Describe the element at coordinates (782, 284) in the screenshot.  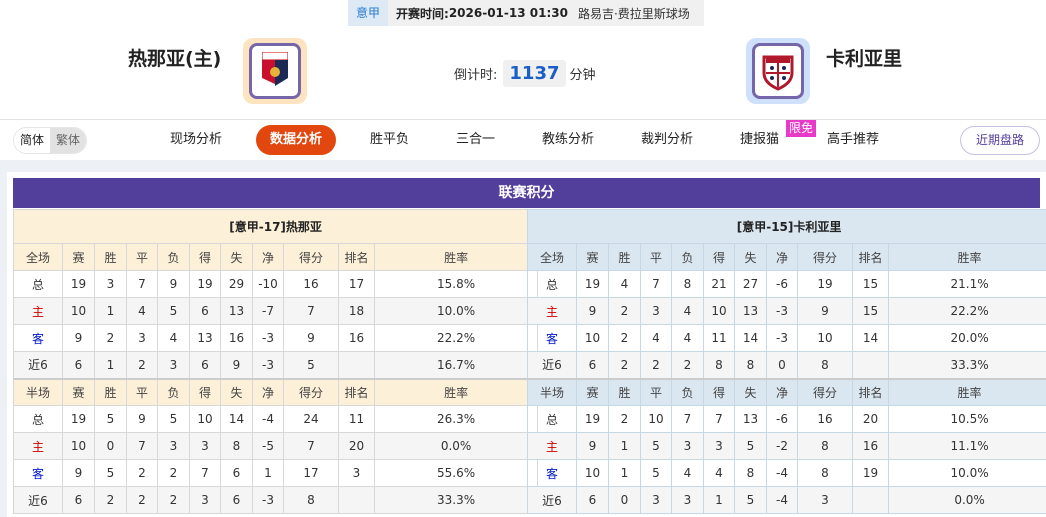
I see `cell: -6` at that location.